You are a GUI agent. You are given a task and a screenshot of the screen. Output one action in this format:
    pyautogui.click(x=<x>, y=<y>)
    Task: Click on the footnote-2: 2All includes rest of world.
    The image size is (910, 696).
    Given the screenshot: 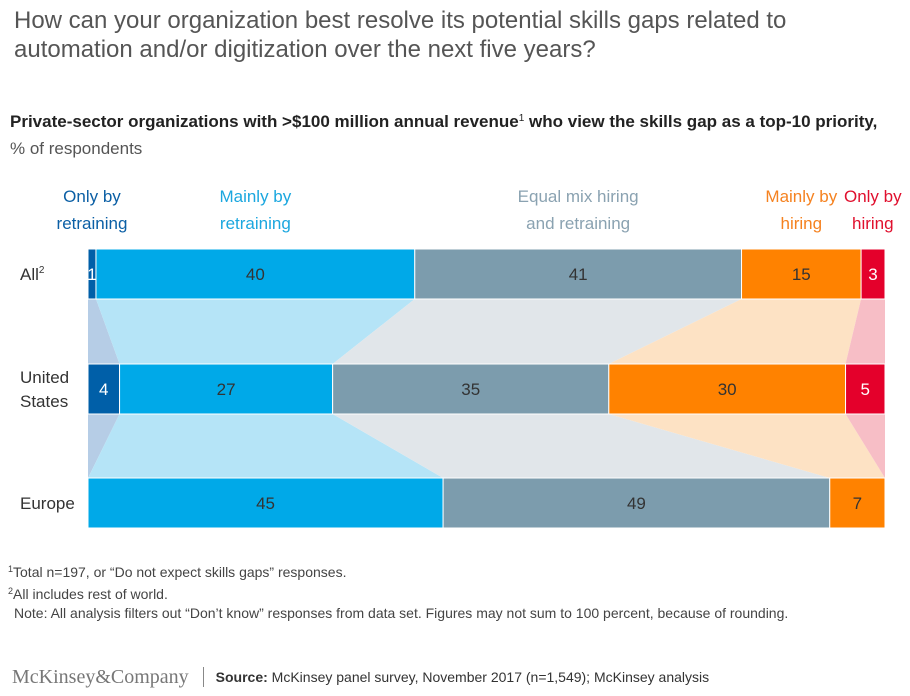 What is the action you would take?
    pyautogui.click(x=453, y=593)
    